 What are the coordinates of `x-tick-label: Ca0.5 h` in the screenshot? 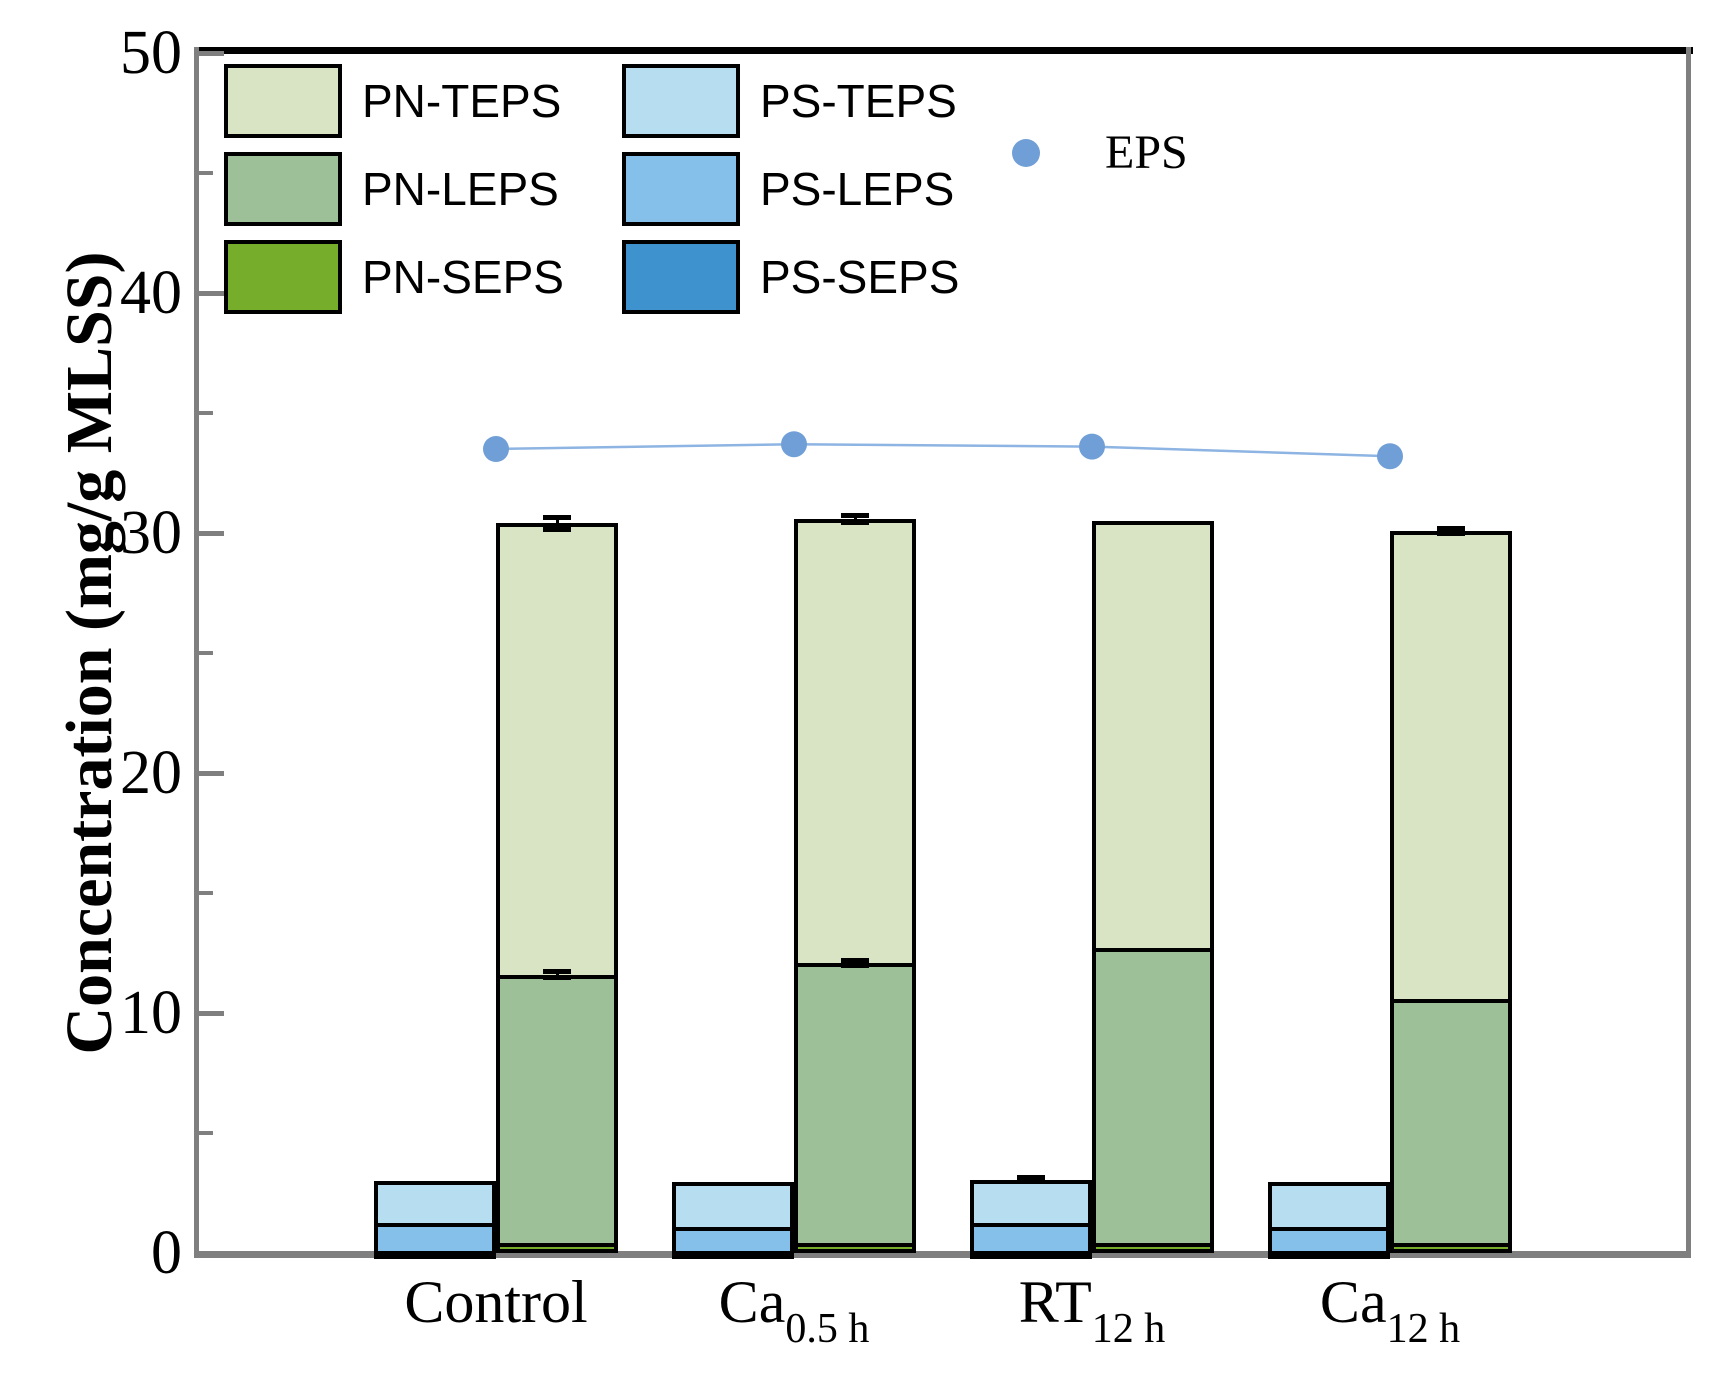 It's located at (794, 1321).